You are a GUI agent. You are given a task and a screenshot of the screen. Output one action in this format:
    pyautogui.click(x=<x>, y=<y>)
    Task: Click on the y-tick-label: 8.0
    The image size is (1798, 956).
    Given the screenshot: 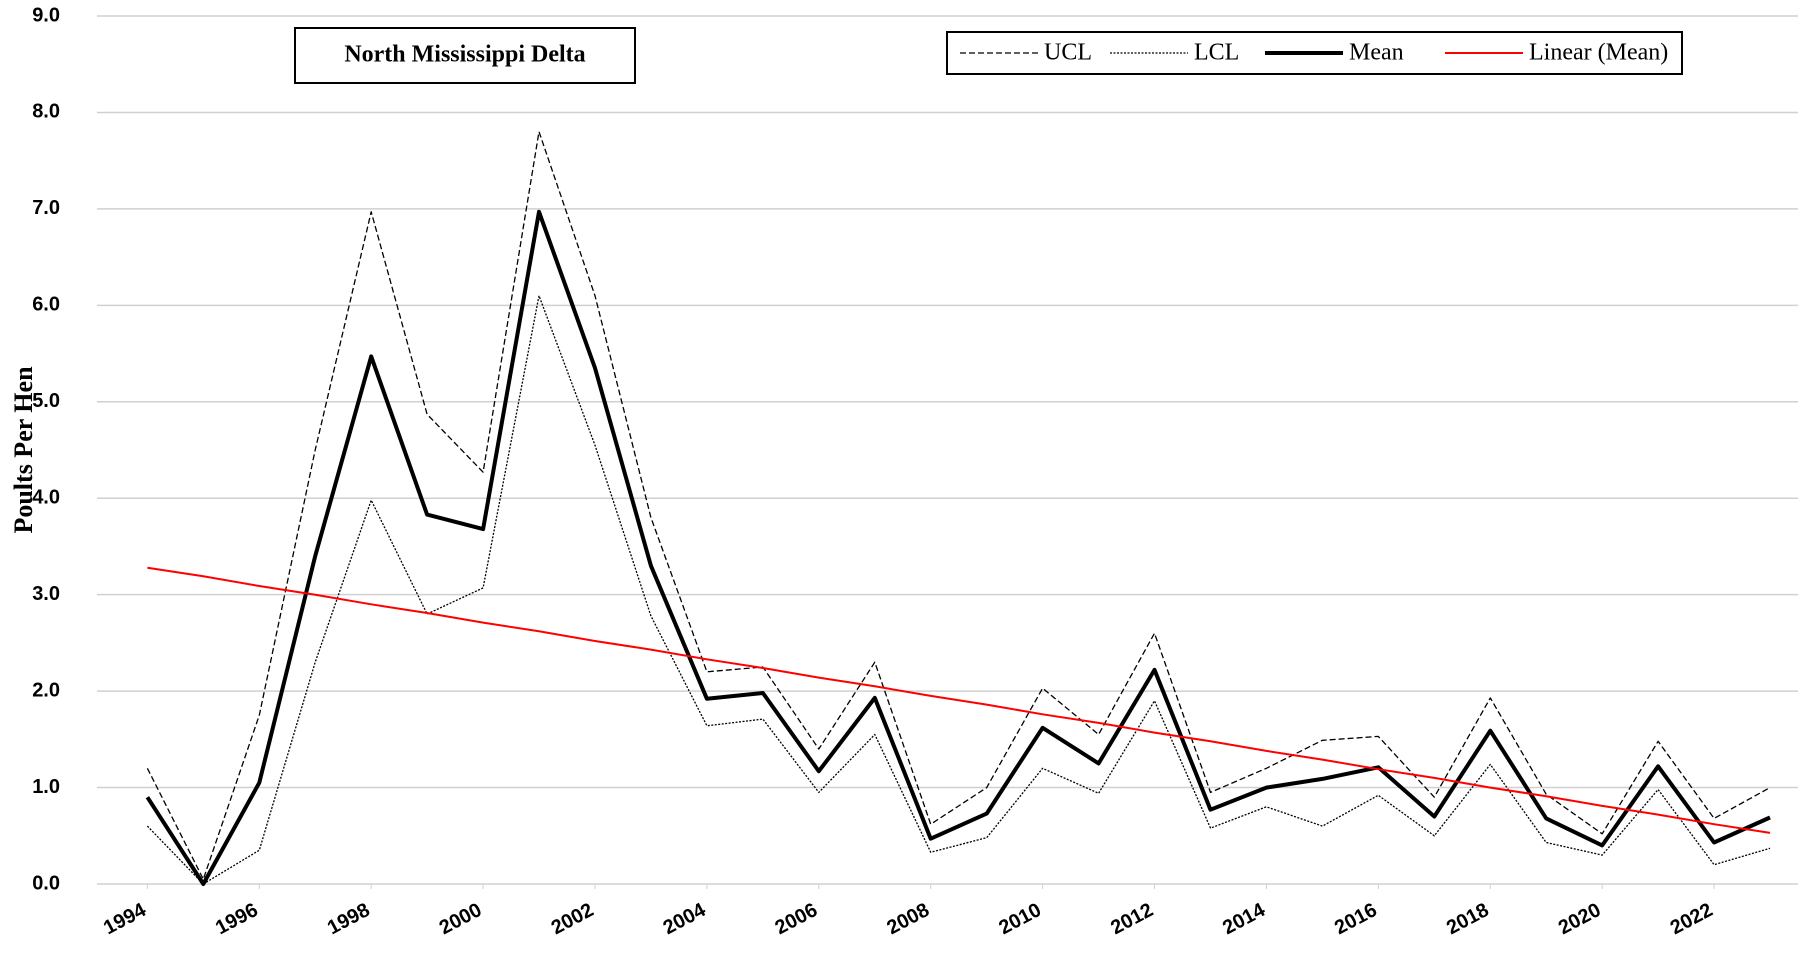 What is the action you would take?
    pyautogui.click(x=46, y=112)
    